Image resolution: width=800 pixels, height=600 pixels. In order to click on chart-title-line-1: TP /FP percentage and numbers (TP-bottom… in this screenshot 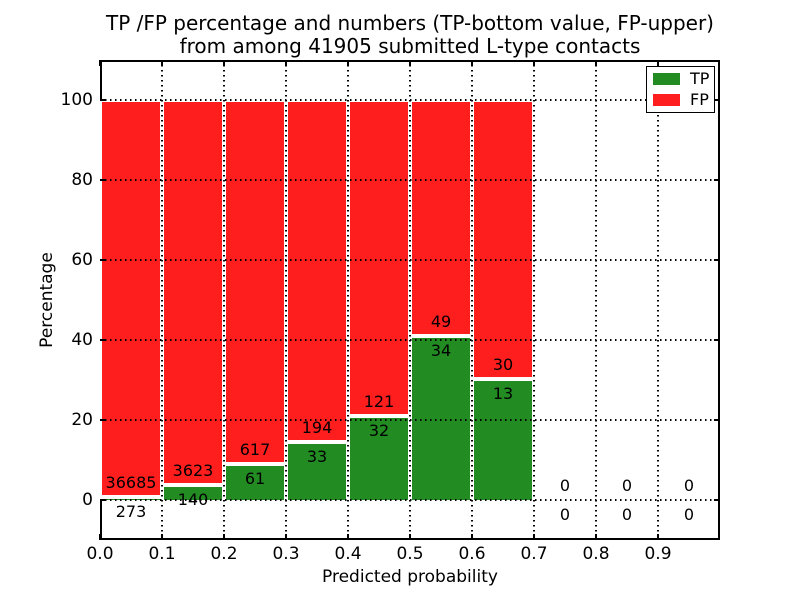, I will do `click(410, 23)`.